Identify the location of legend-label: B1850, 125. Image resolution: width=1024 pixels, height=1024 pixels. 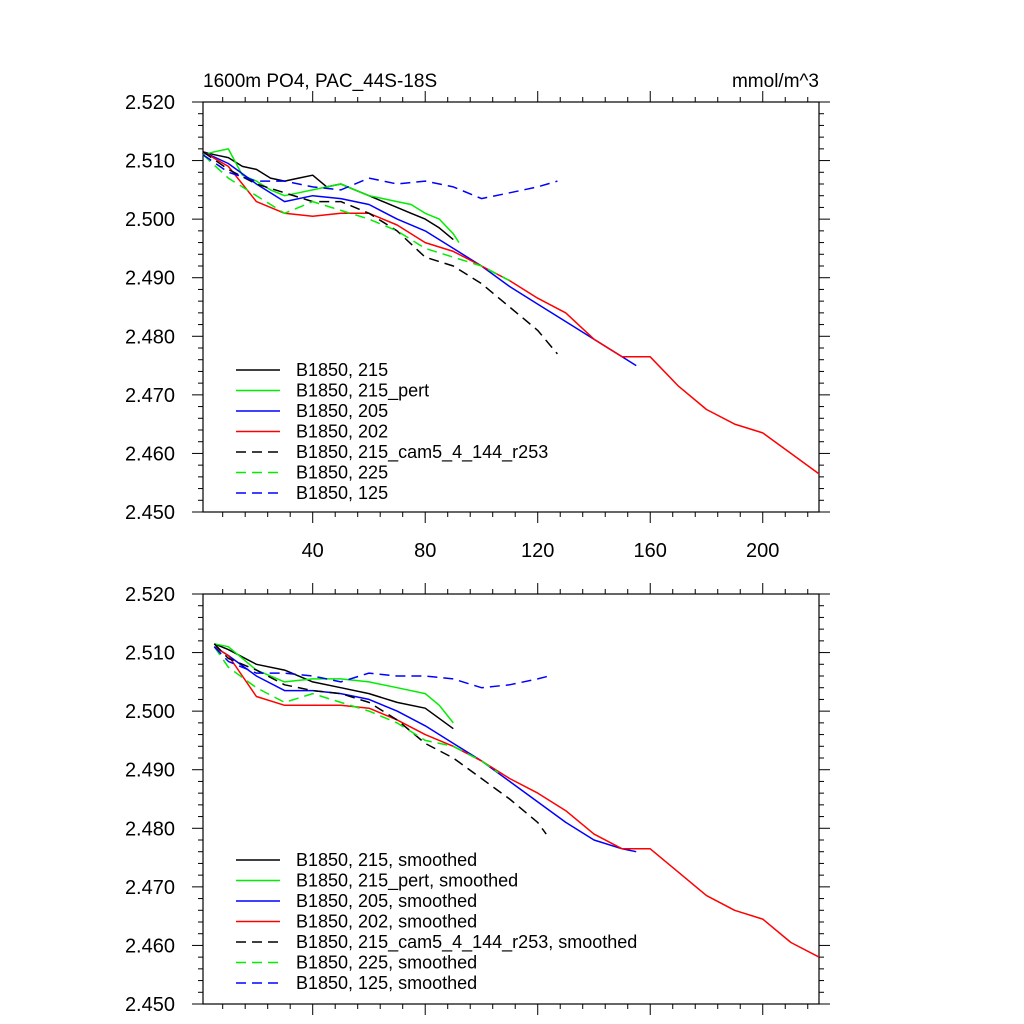
(342, 493).